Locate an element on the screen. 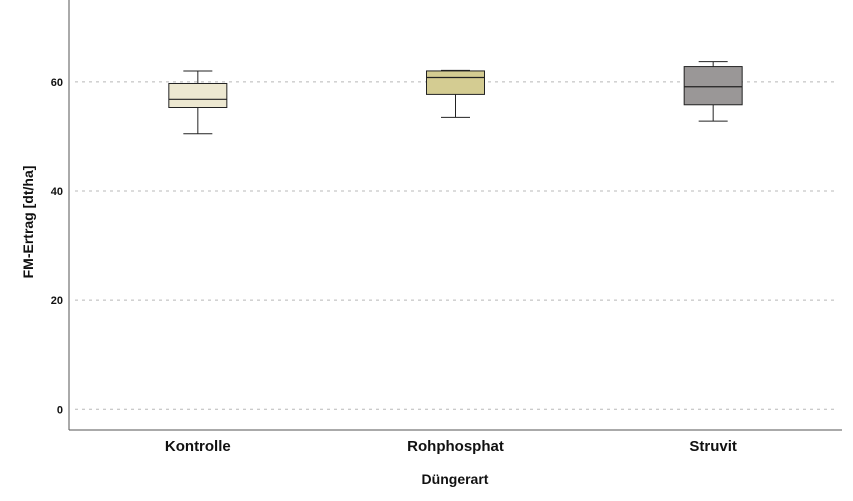 Image resolution: width=853 pixels, height=501 pixels. box-kontrolle is located at coordinates (198, 102).